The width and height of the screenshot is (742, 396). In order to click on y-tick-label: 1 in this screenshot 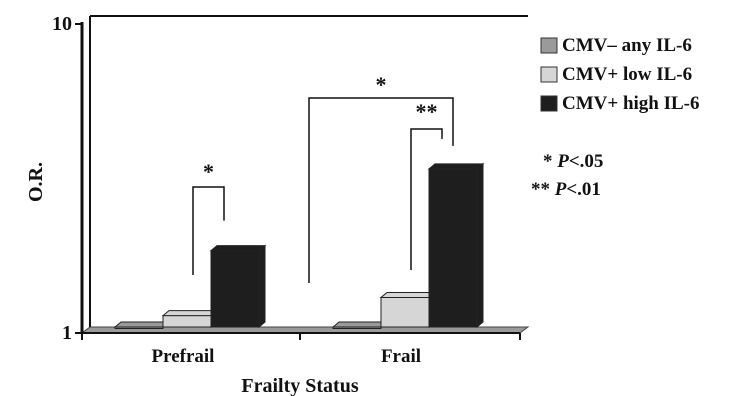, I will do `click(67, 333)`.